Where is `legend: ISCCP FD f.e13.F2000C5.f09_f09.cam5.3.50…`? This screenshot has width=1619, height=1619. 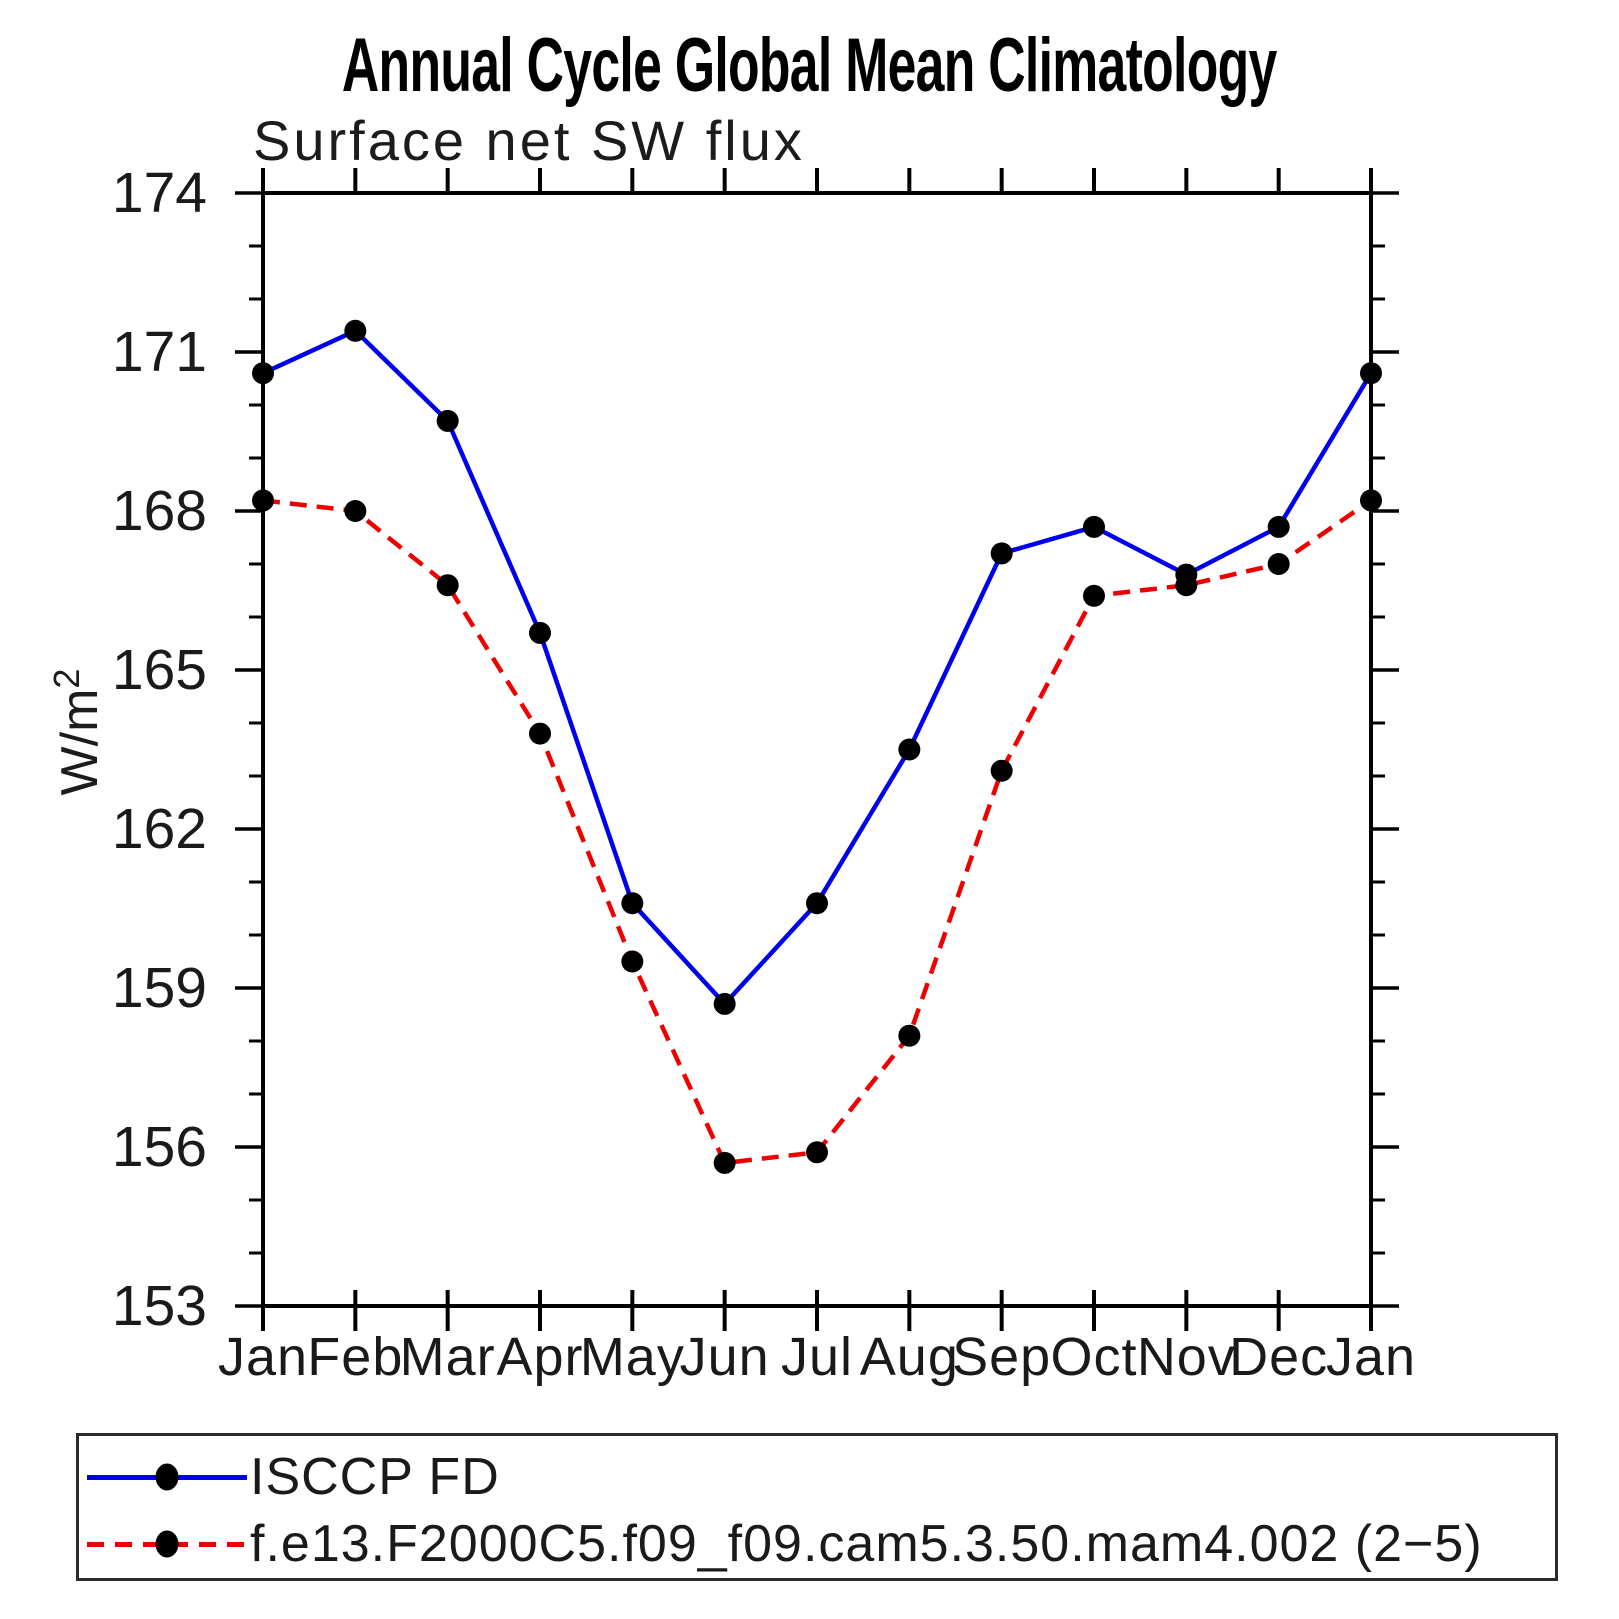 legend: ISCCP FD f.e13.F2000C5.f09_f09.cam5.3.50… is located at coordinates (817, 1507).